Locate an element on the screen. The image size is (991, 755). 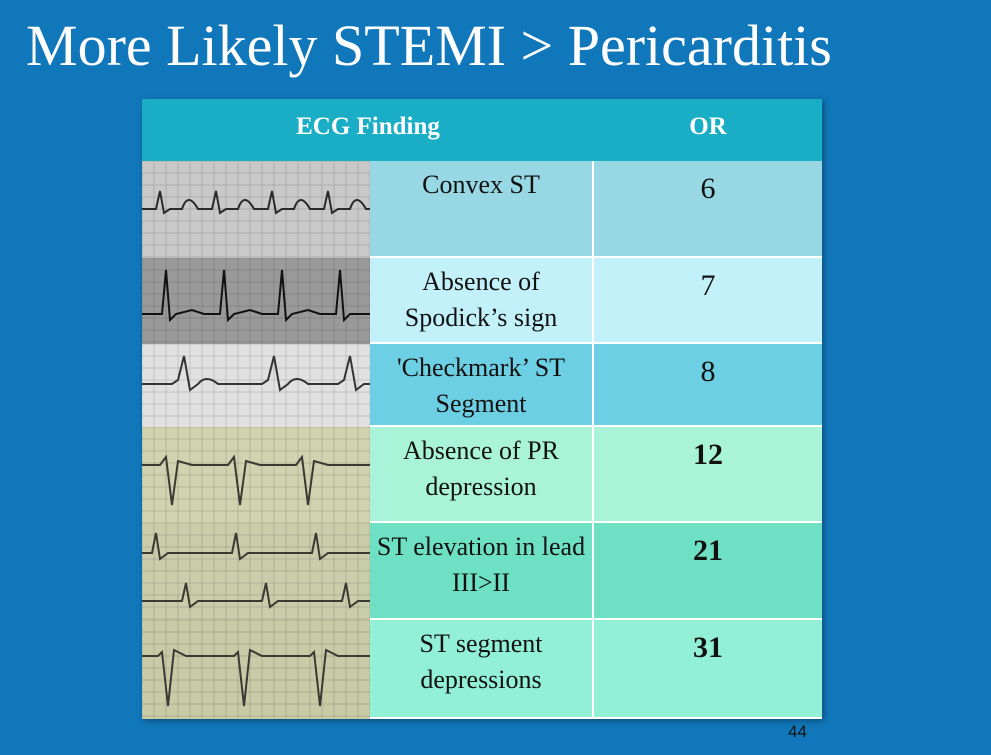
header-ecg-finding: ECG Finding is located at coordinates (368, 126).